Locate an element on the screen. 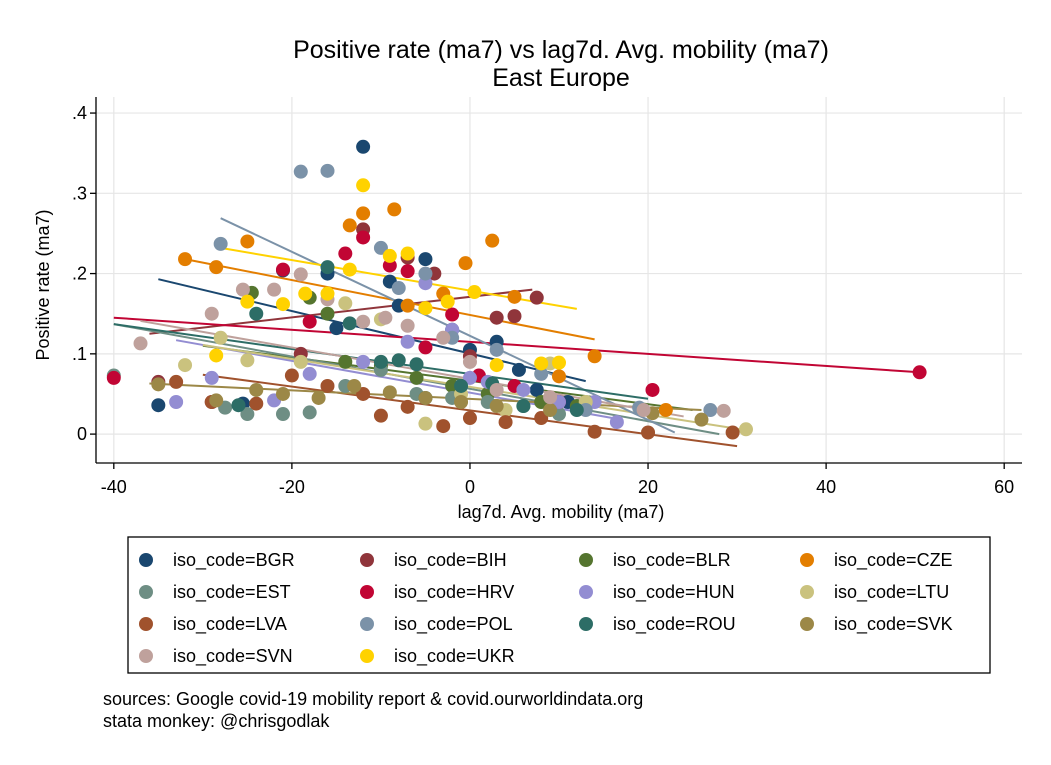 The width and height of the screenshot is (1051, 765). legend-item: iso_code=CZE is located at coordinates (876, 560).